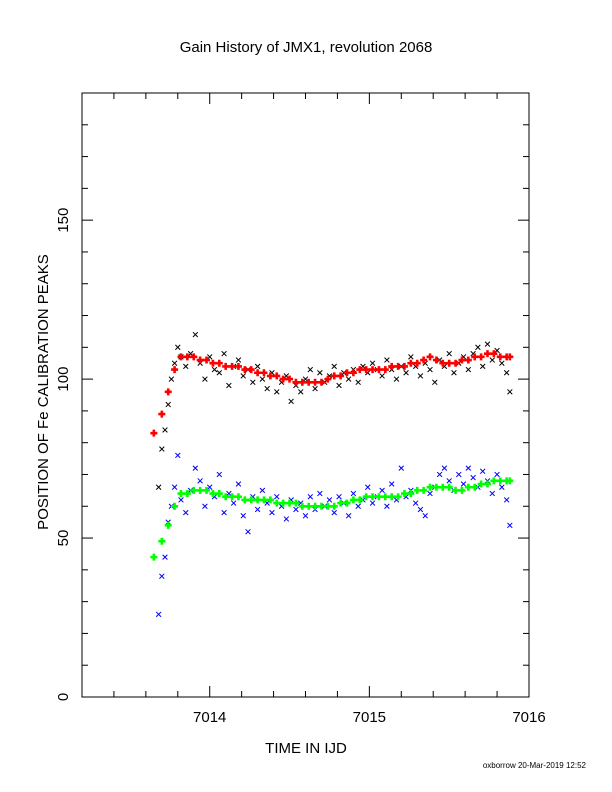 This screenshot has height=792, width=612. I want to click on x-tick-label: 7014, so click(209, 717).